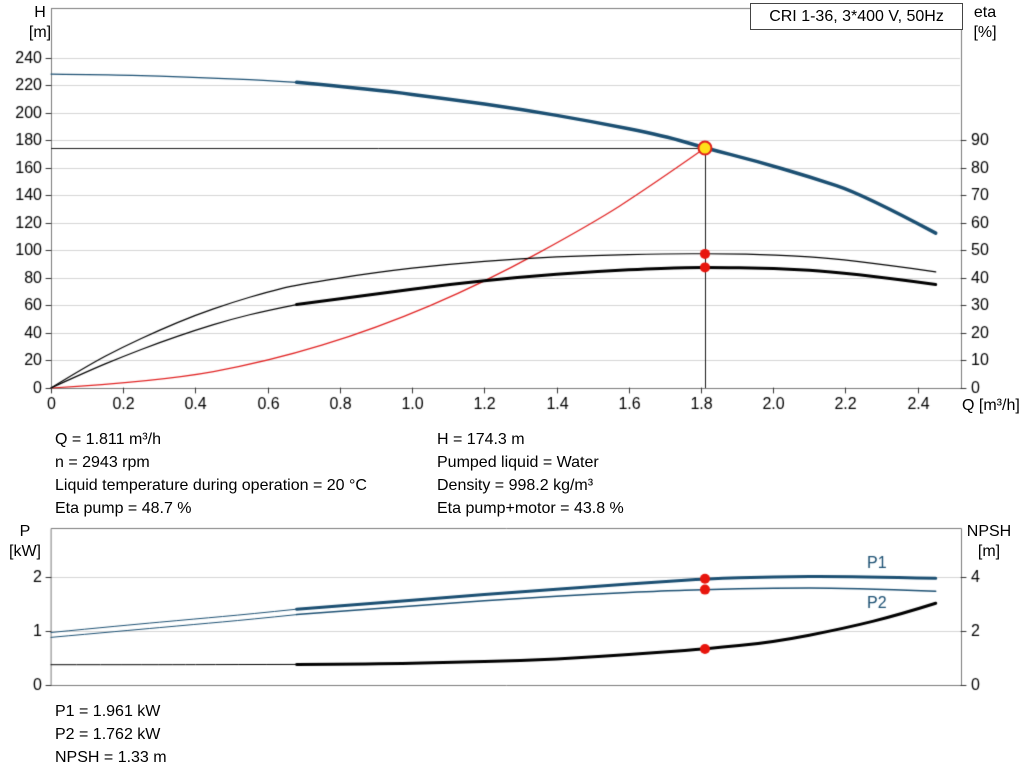 The image size is (1024, 781). I want to click on p-axis-symbol: P, so click(25, 531).